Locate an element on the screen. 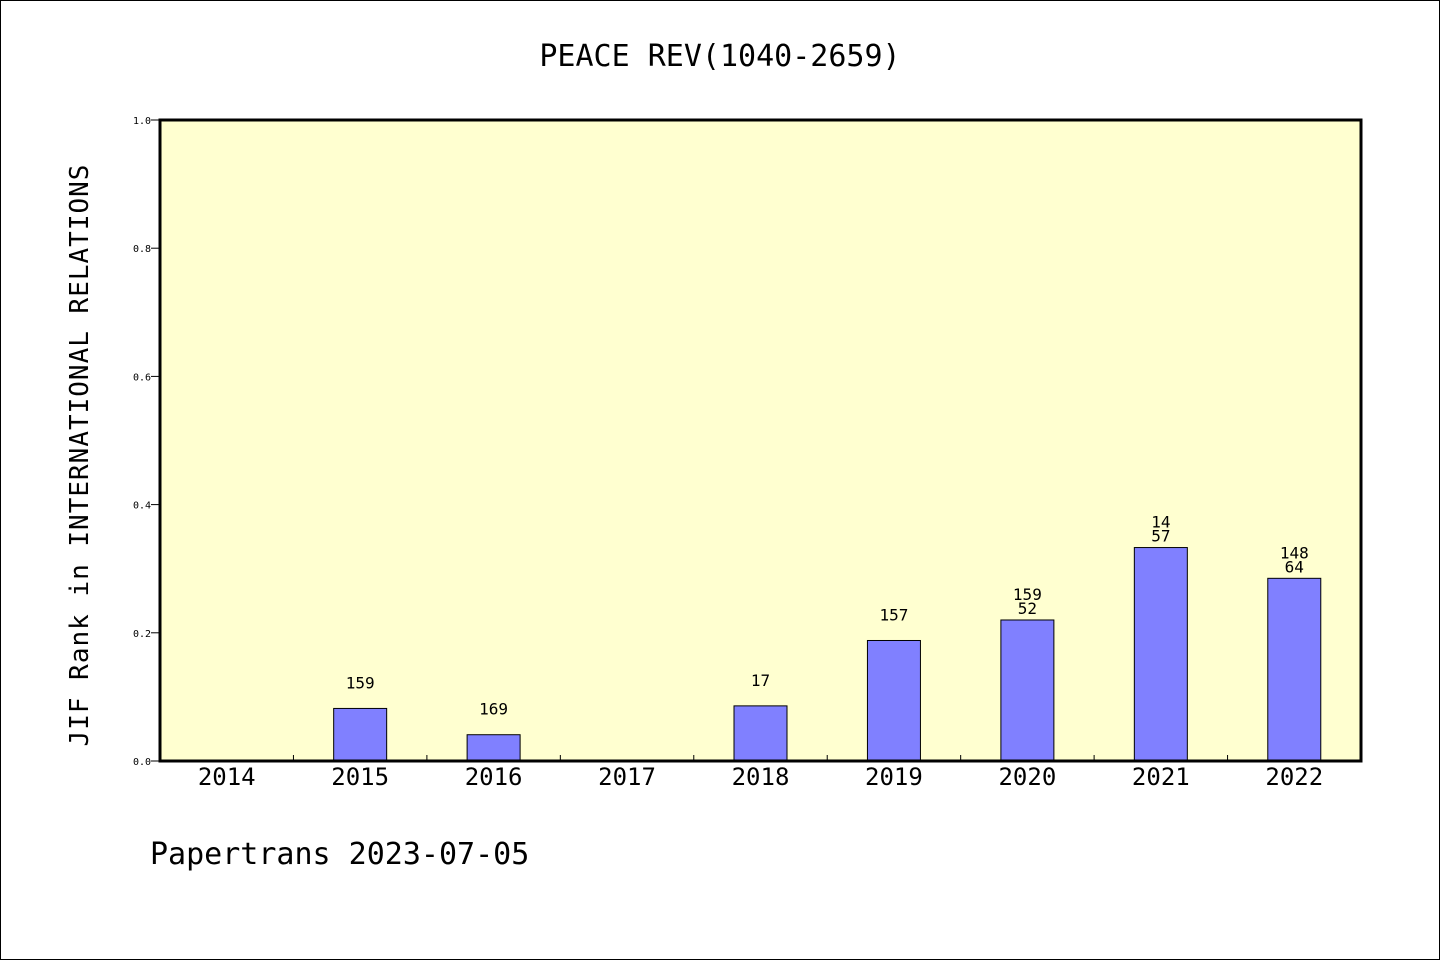 Image resolution: width=1440 pixels, height=965 pixels. bar-value-label: 148 is located at coordinates (1294, 552).